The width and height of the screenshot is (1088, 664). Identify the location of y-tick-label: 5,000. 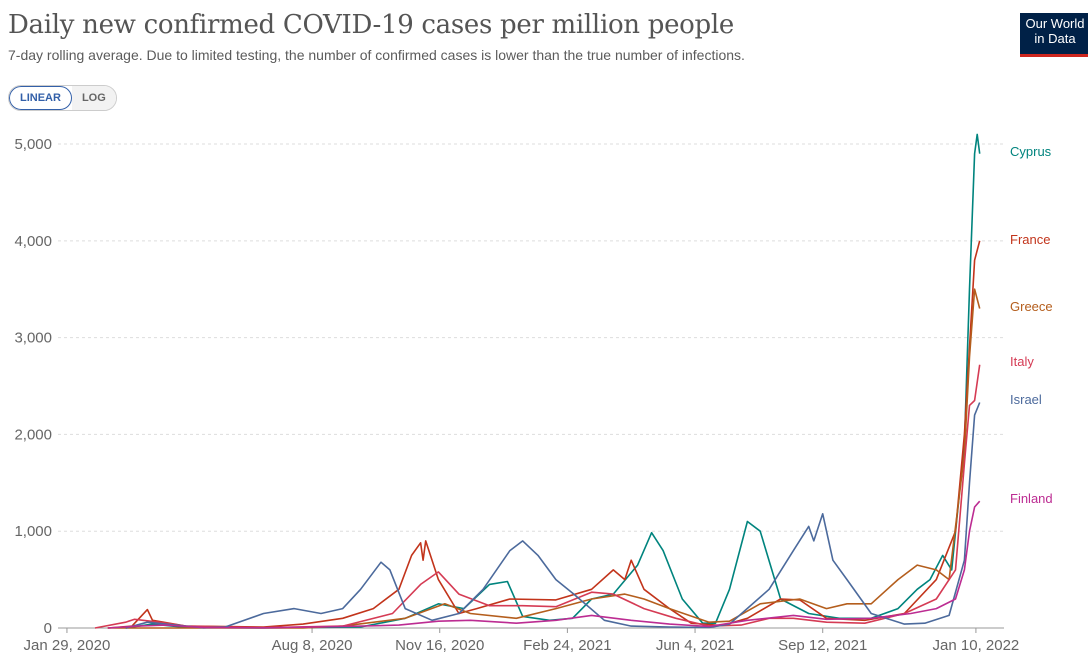
(33, 144).